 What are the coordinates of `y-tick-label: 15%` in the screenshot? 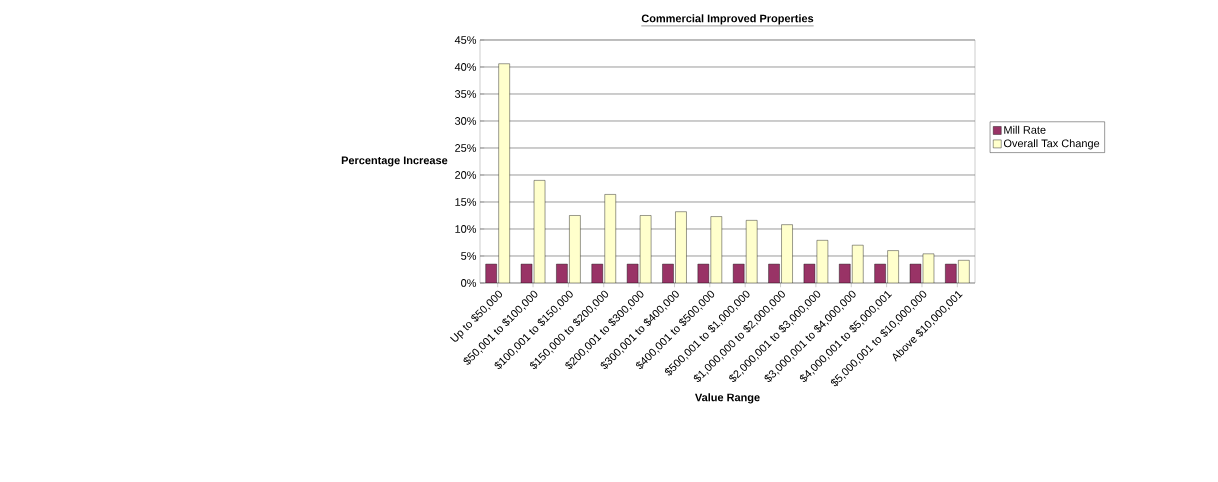 It's located at (466, 202).